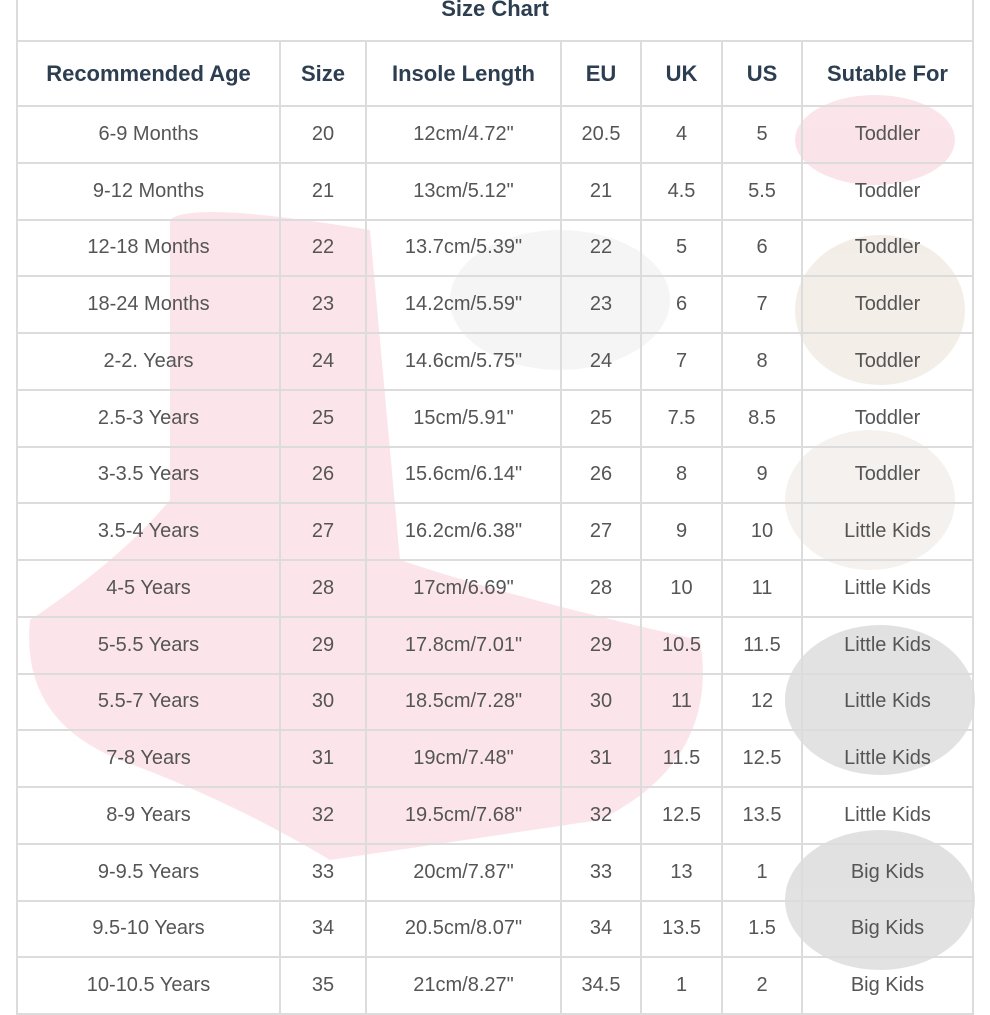  I want to click on table-cell: 1.5, so click(763, 930).